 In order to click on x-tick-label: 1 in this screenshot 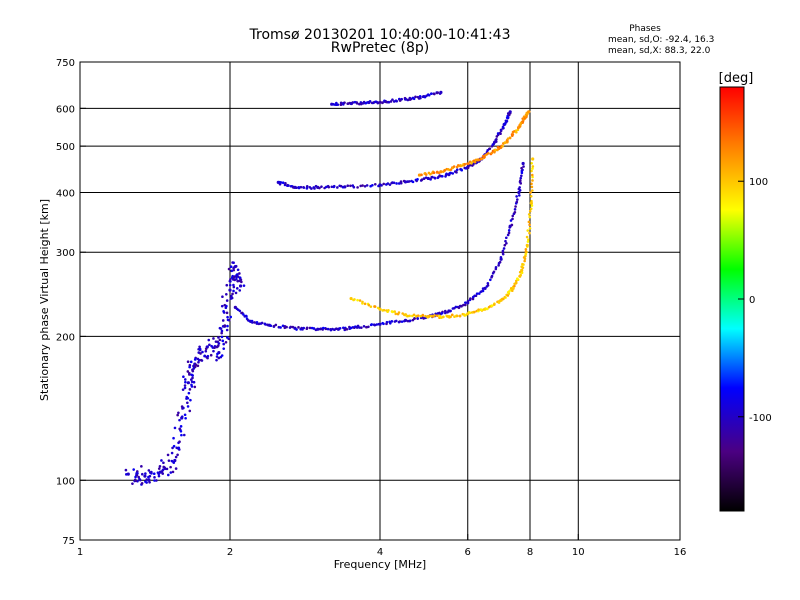, I will do `click(80, 552)`.